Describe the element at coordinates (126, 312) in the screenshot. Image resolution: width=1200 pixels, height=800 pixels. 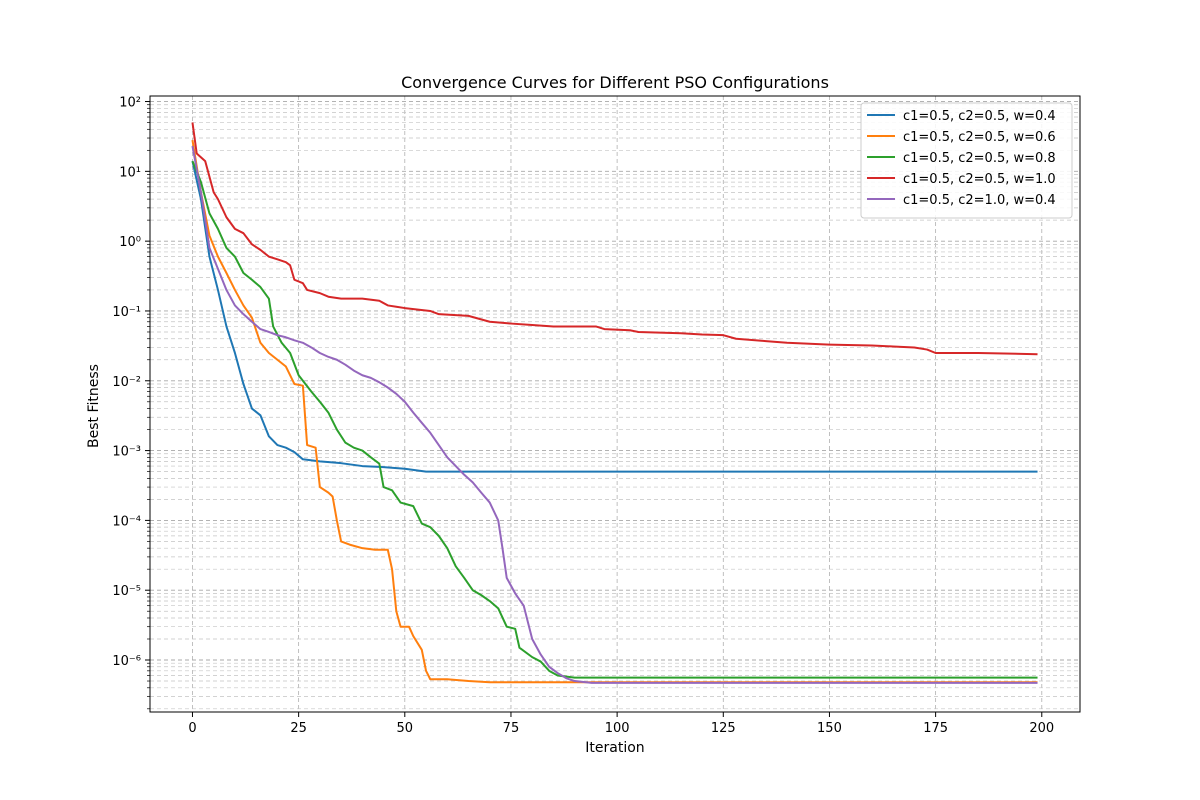
I see `y-tick-label: 10⁻¹` at that location.